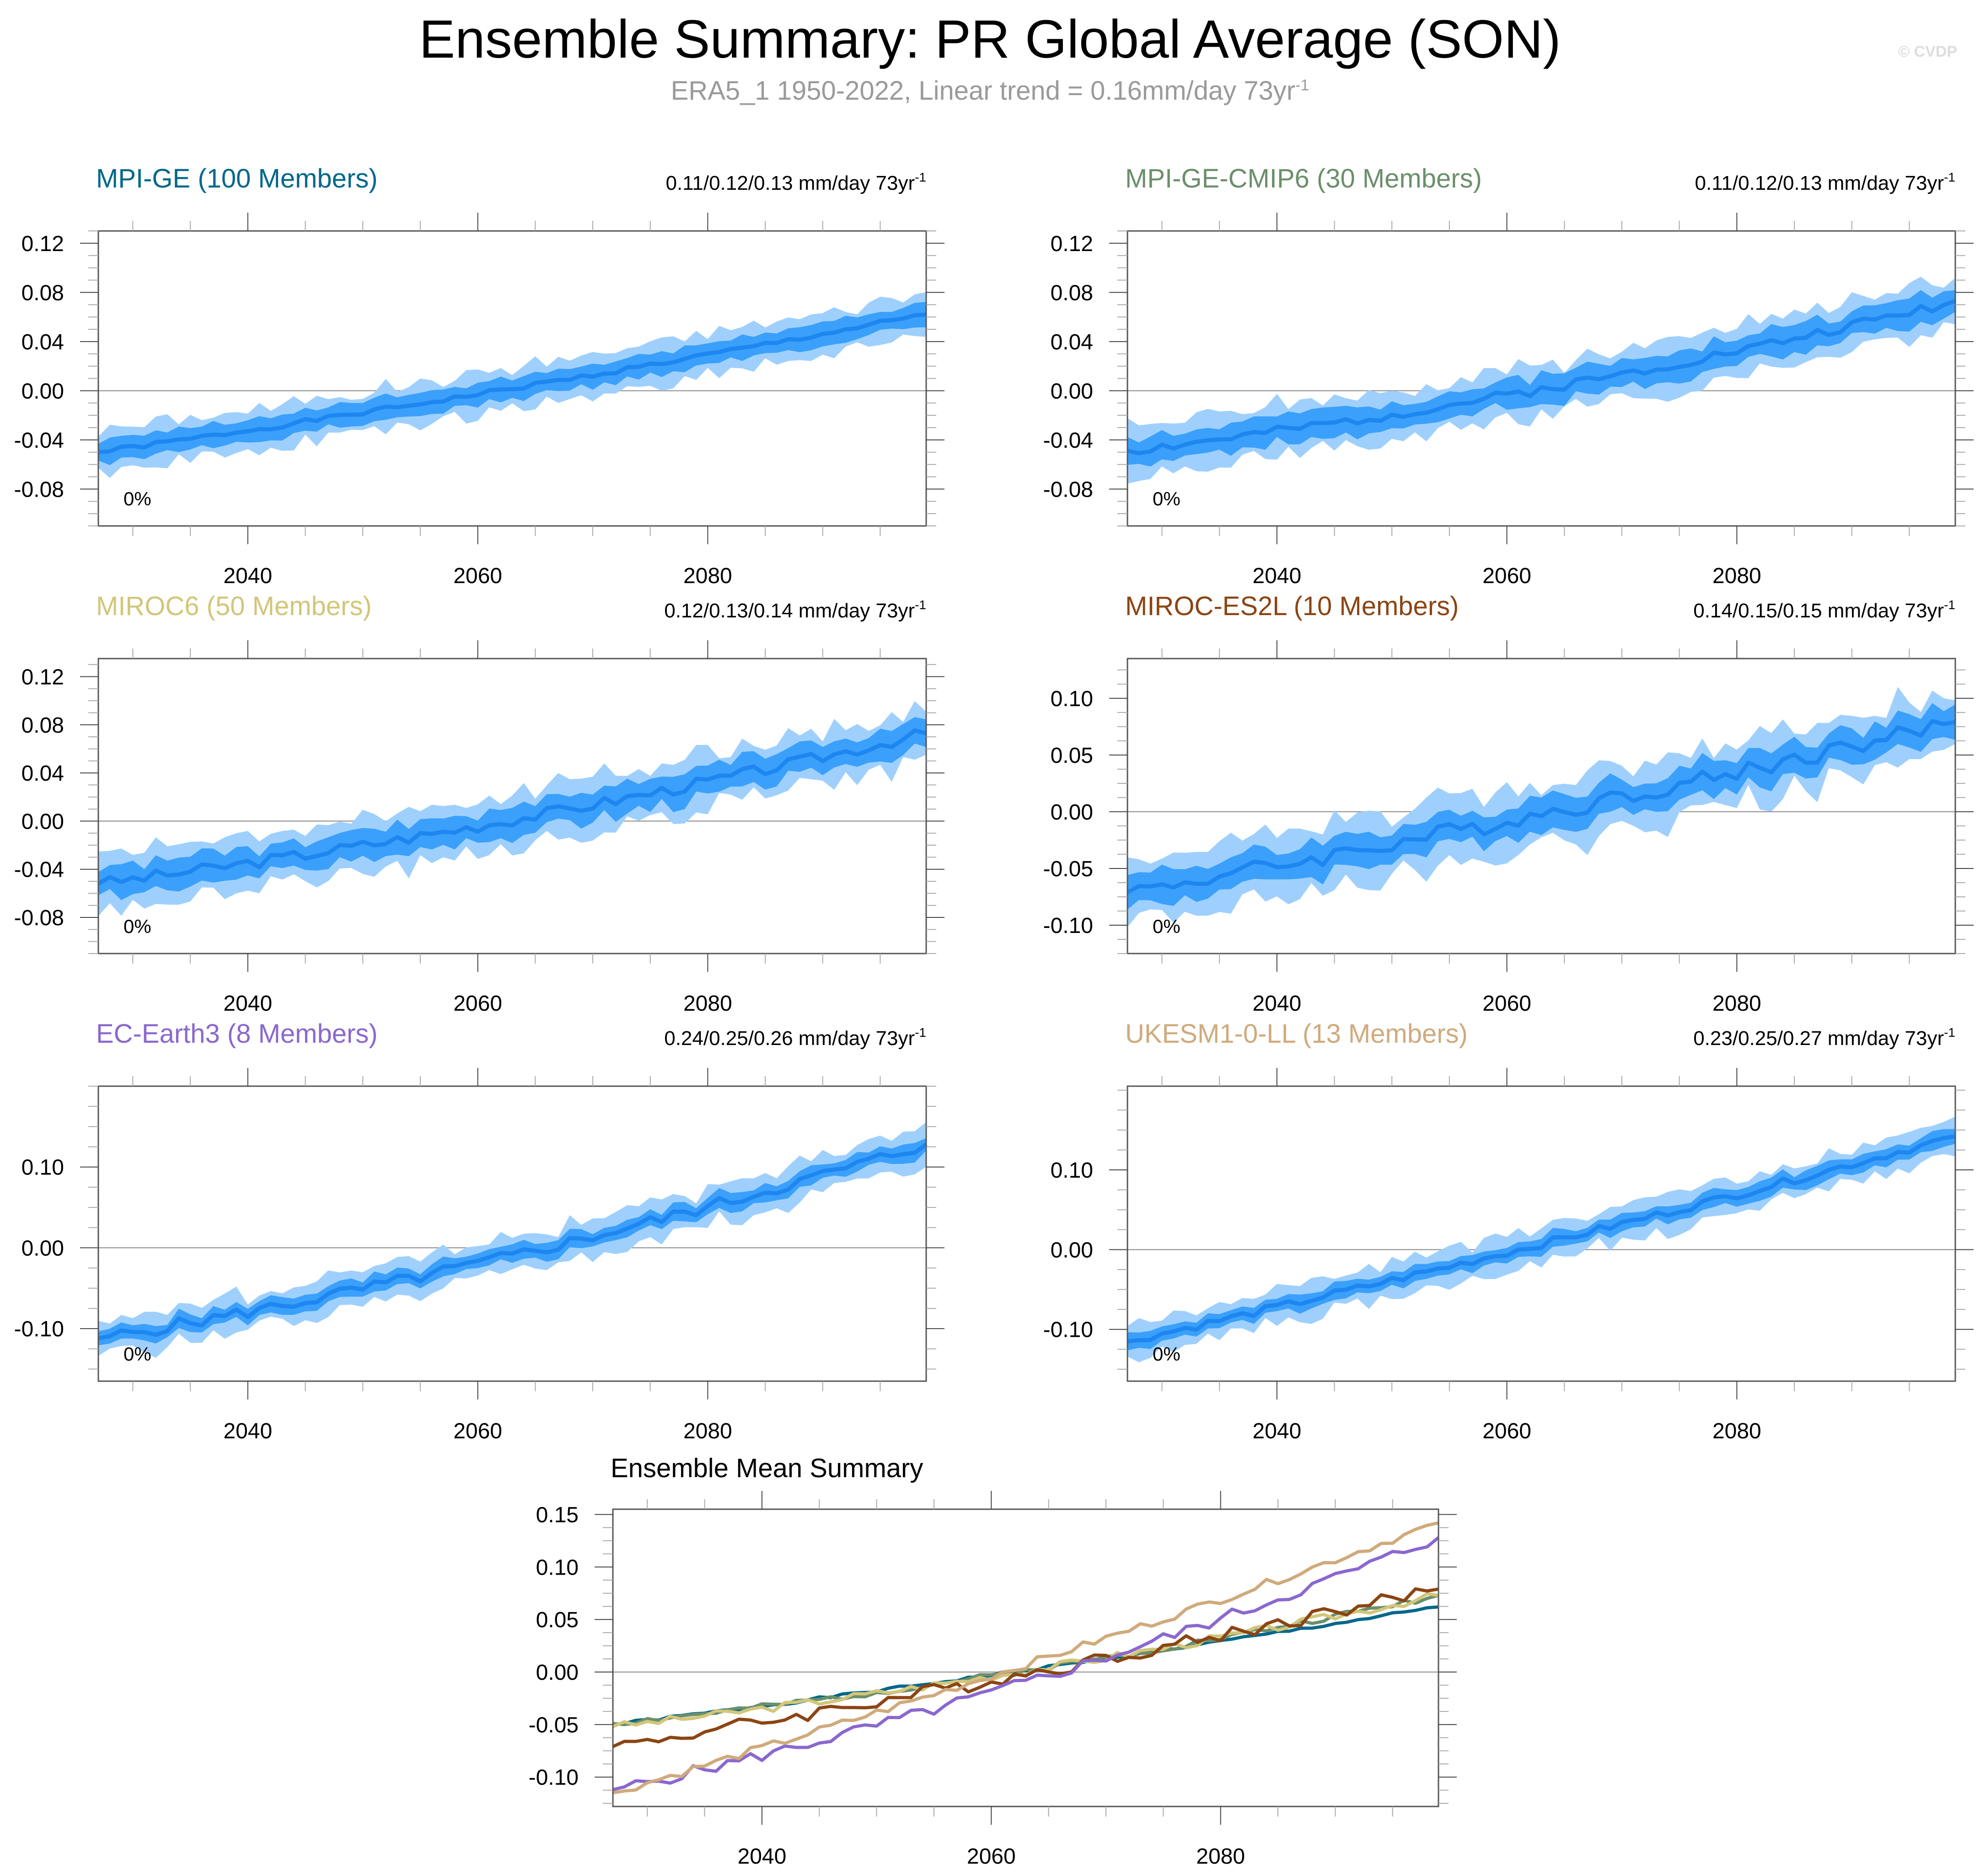  Describe the element at coordinates (1292, 606) in the screenshot. I see `panel-title: MIROC-ES2L (10 Members)` at that location.